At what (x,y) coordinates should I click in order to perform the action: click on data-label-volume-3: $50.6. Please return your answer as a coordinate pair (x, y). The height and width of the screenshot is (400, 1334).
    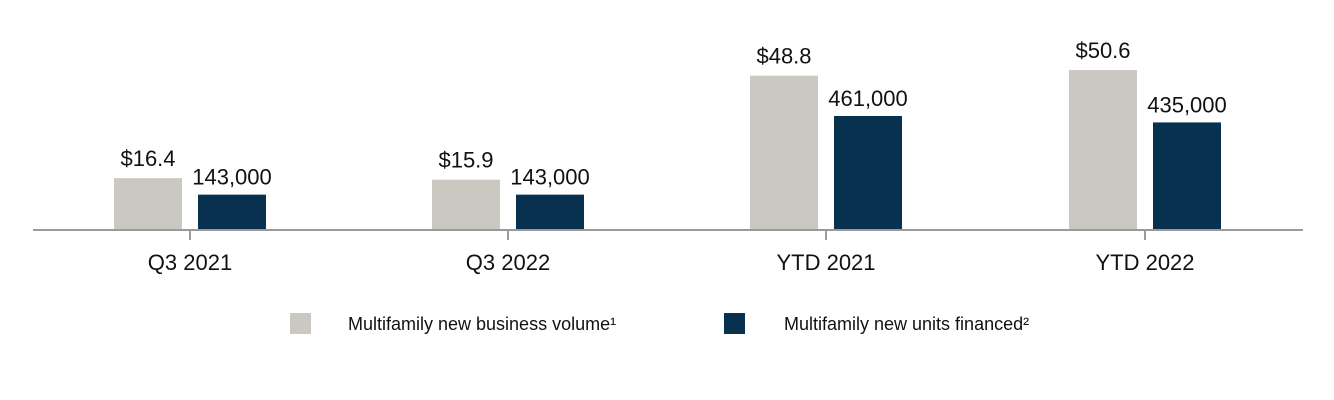
    Looking at the image, I should click on (1102, 50).